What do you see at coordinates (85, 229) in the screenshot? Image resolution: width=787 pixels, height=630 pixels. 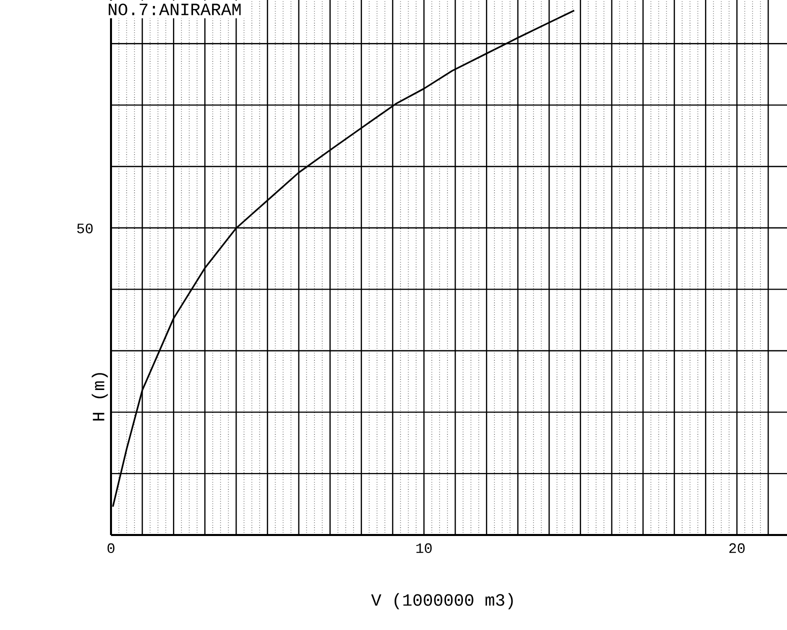 I see `text: 50` at bounding box center [85, 229].